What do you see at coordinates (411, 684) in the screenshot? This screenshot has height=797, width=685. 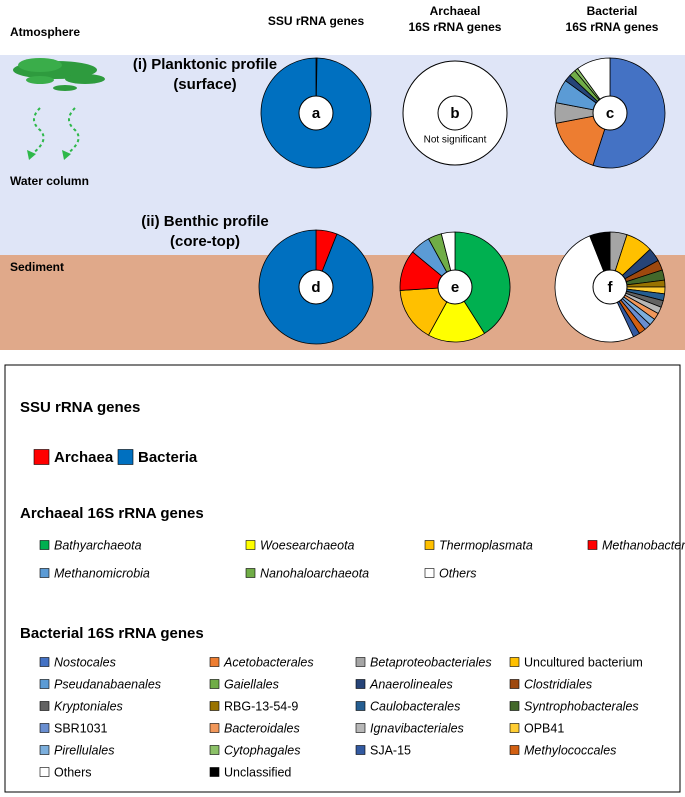 I see `legend-label: Anaerolineales` at bounding box center [411, 684].